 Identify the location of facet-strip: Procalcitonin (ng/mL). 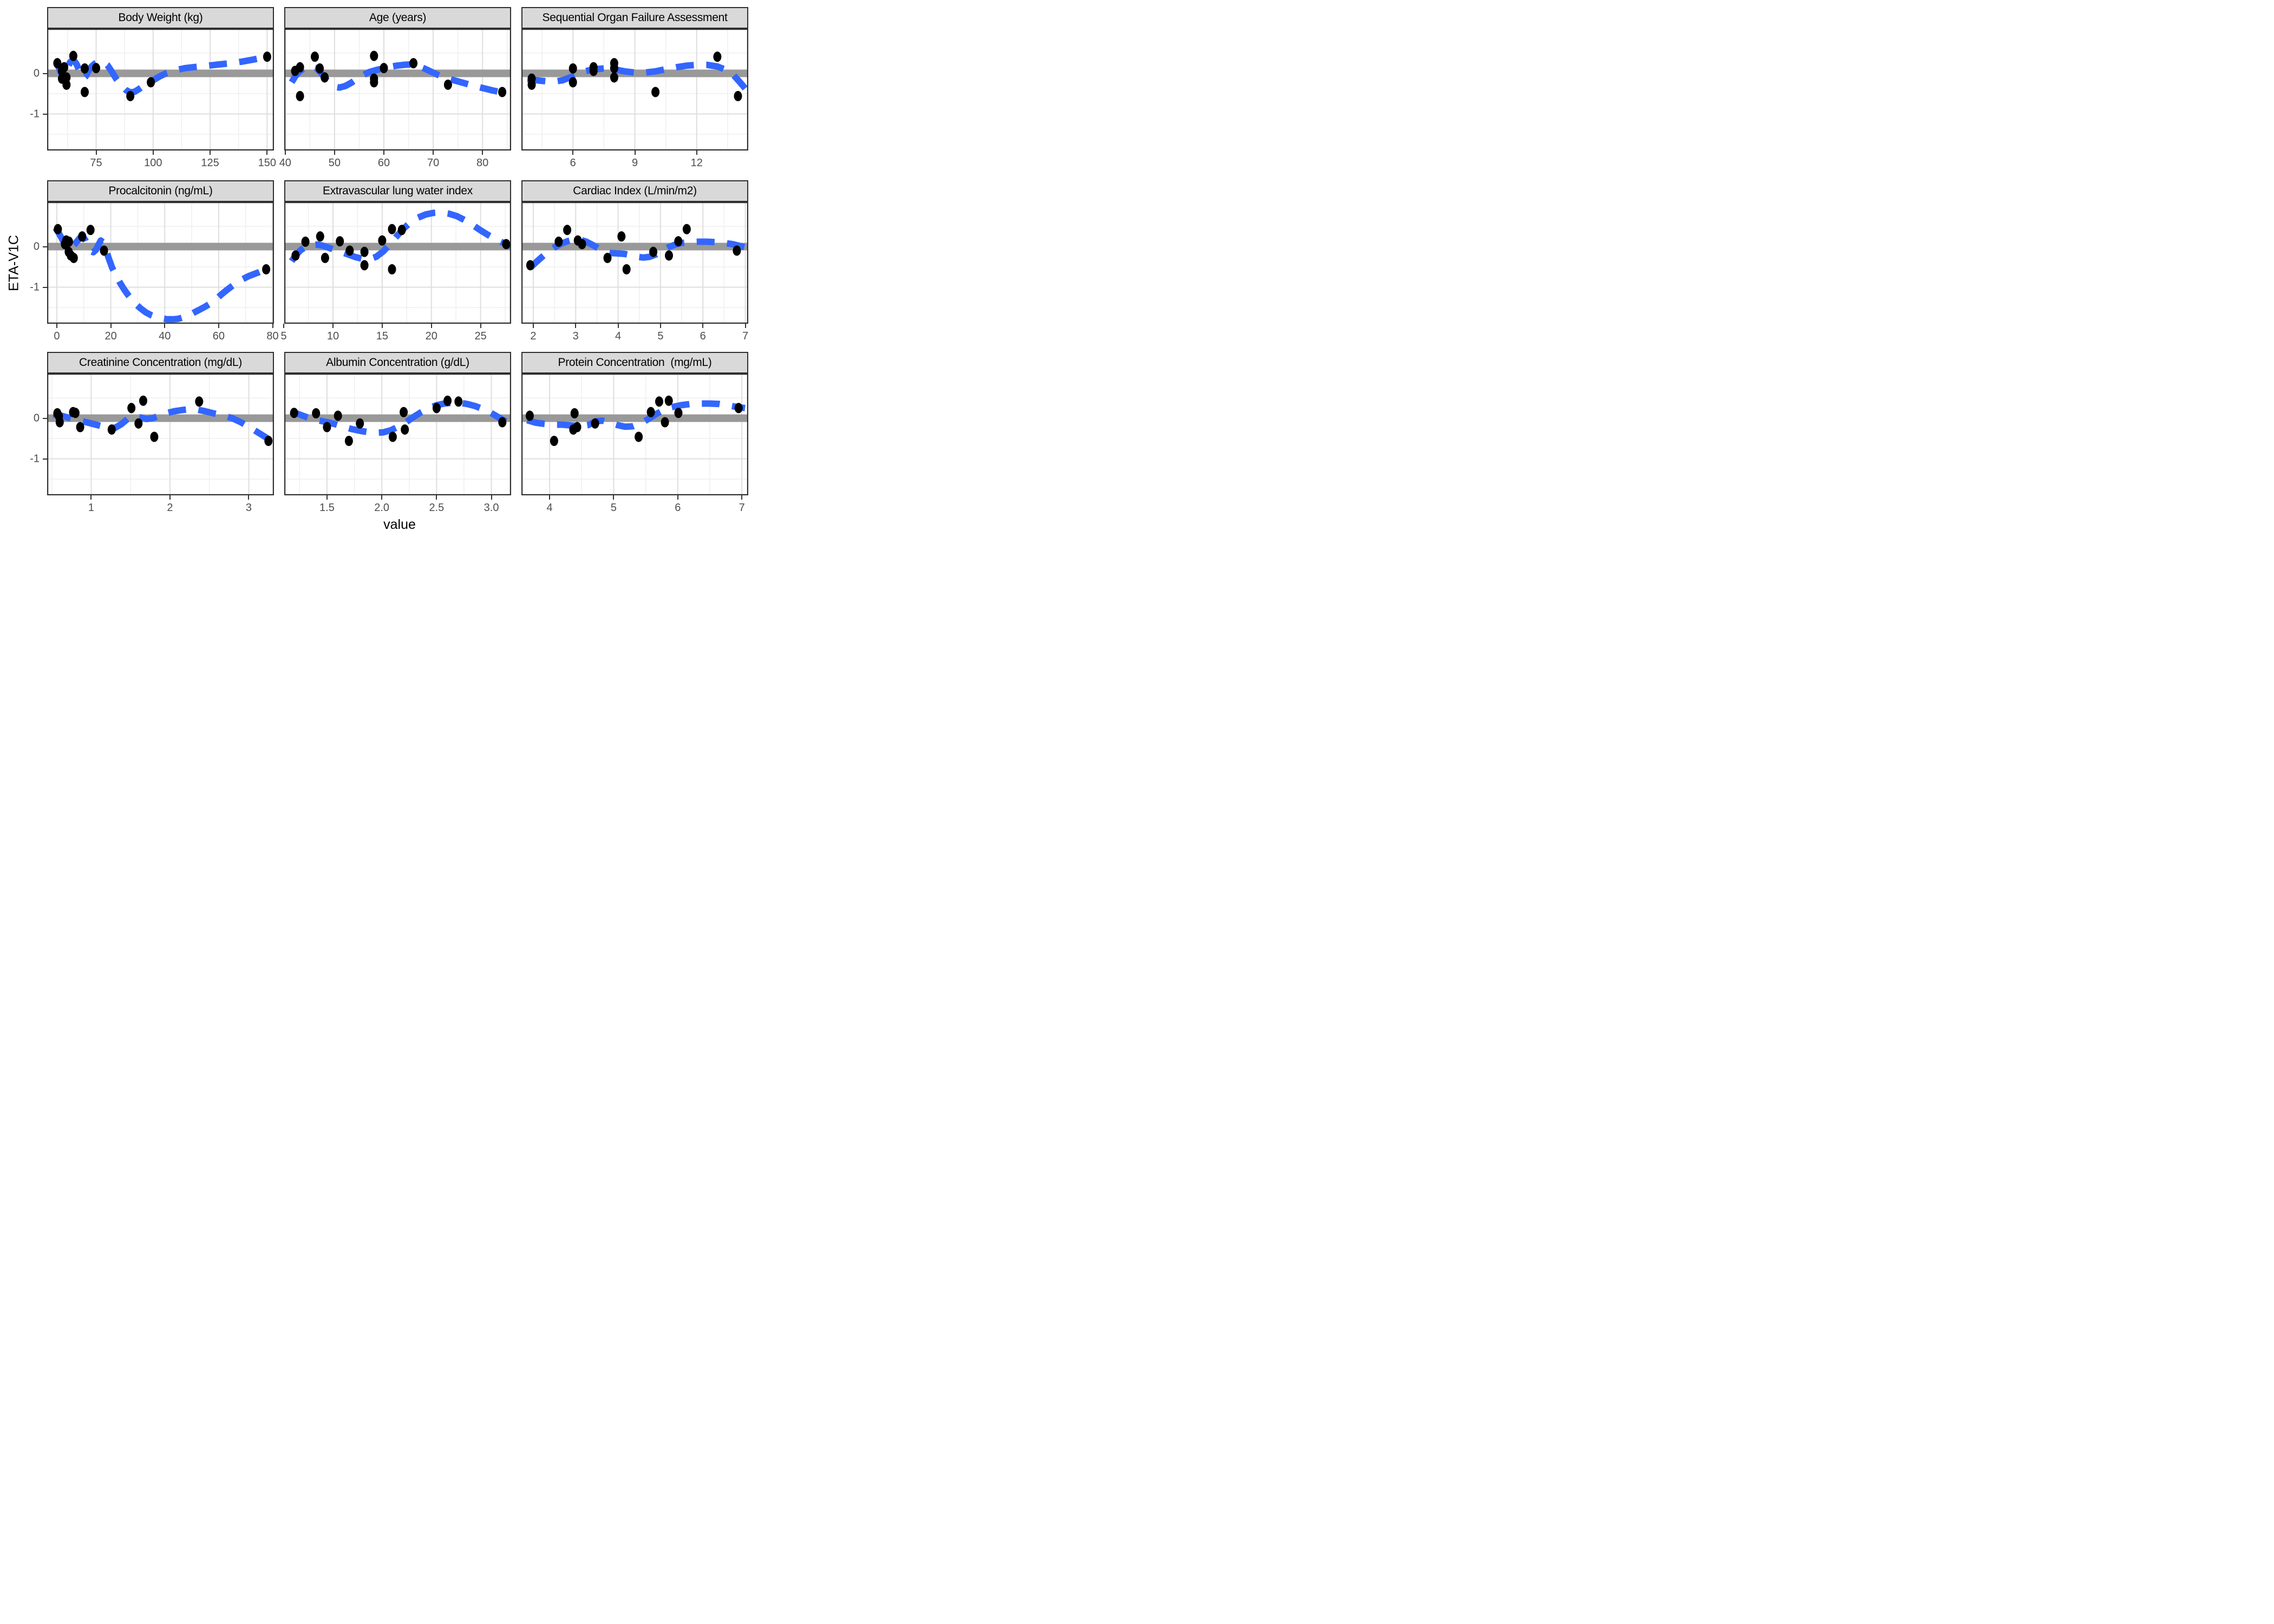
(161, 191).